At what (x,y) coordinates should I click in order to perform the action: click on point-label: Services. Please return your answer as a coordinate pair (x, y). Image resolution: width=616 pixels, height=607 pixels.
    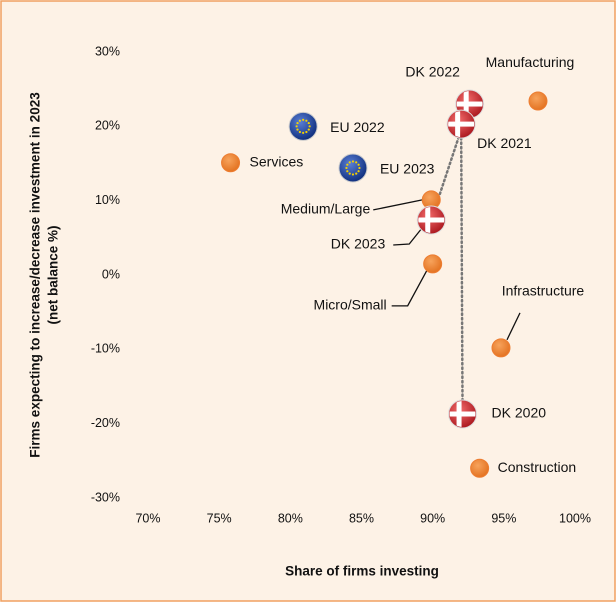
    Looking at the image, I should click on (277, 161).